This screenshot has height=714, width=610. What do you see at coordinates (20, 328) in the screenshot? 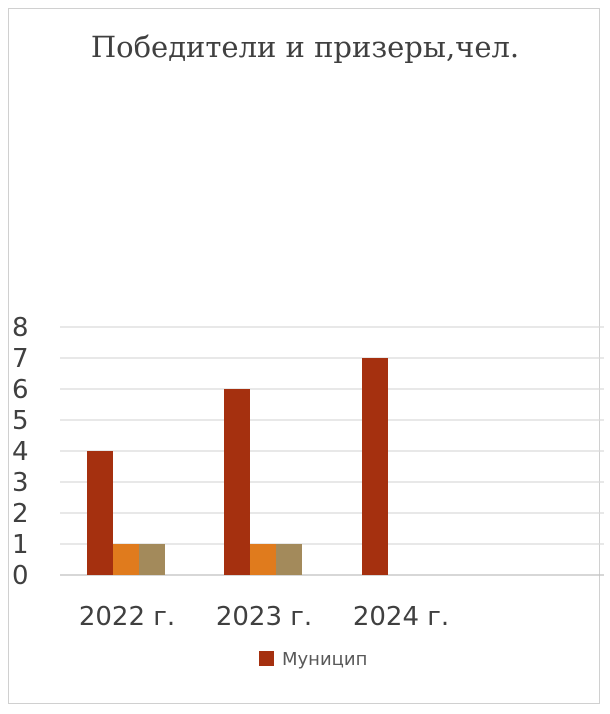
I see `y-tick-label: 8` at bounding box center [20, 328].